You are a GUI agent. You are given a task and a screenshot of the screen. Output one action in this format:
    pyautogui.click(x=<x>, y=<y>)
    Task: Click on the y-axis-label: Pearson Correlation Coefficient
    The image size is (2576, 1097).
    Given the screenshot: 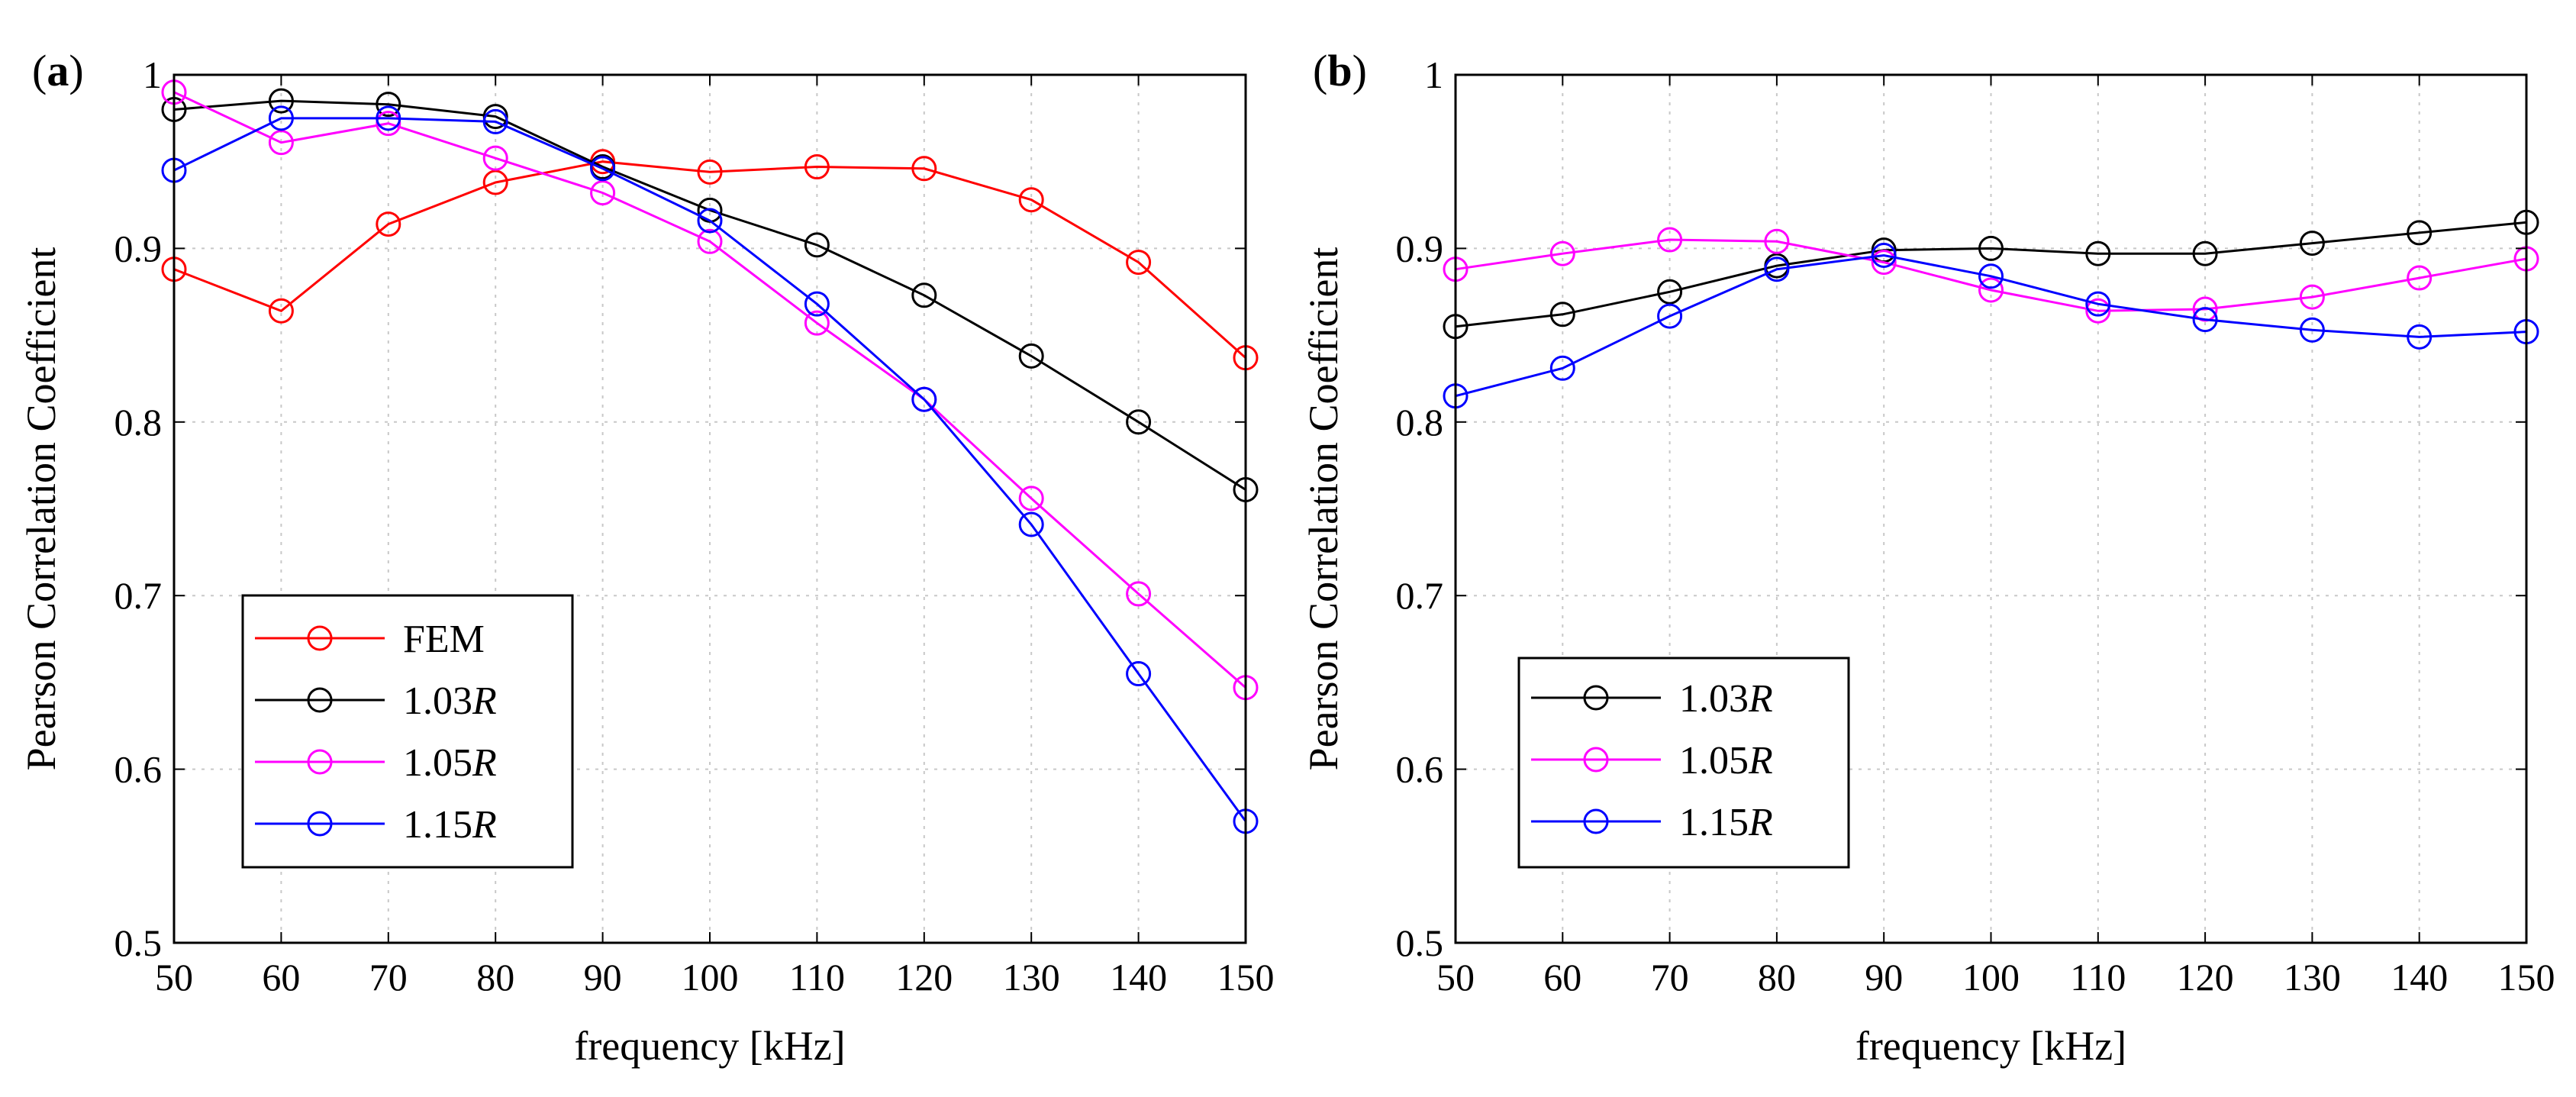 What is the action you would take?
    pyautogui.click(x=1324, y=509)
    